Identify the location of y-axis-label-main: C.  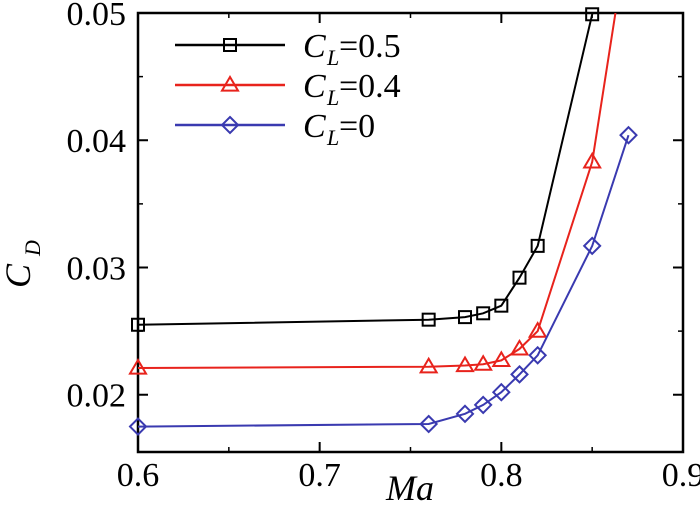
(19, 275).